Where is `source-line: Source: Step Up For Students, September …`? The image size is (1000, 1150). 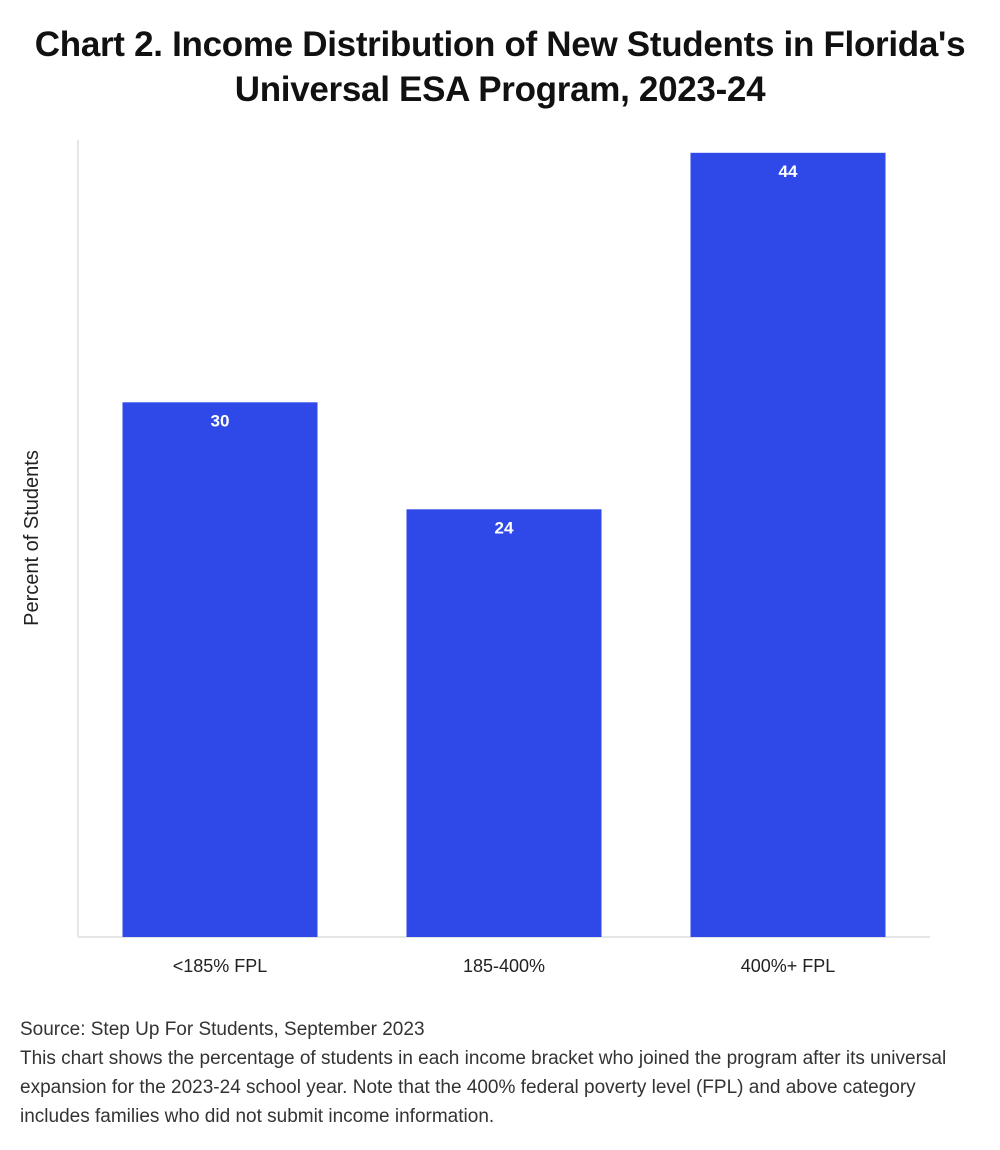 source-line: Source: Step Up For Students, September … is located at coordinates (222, 1029).